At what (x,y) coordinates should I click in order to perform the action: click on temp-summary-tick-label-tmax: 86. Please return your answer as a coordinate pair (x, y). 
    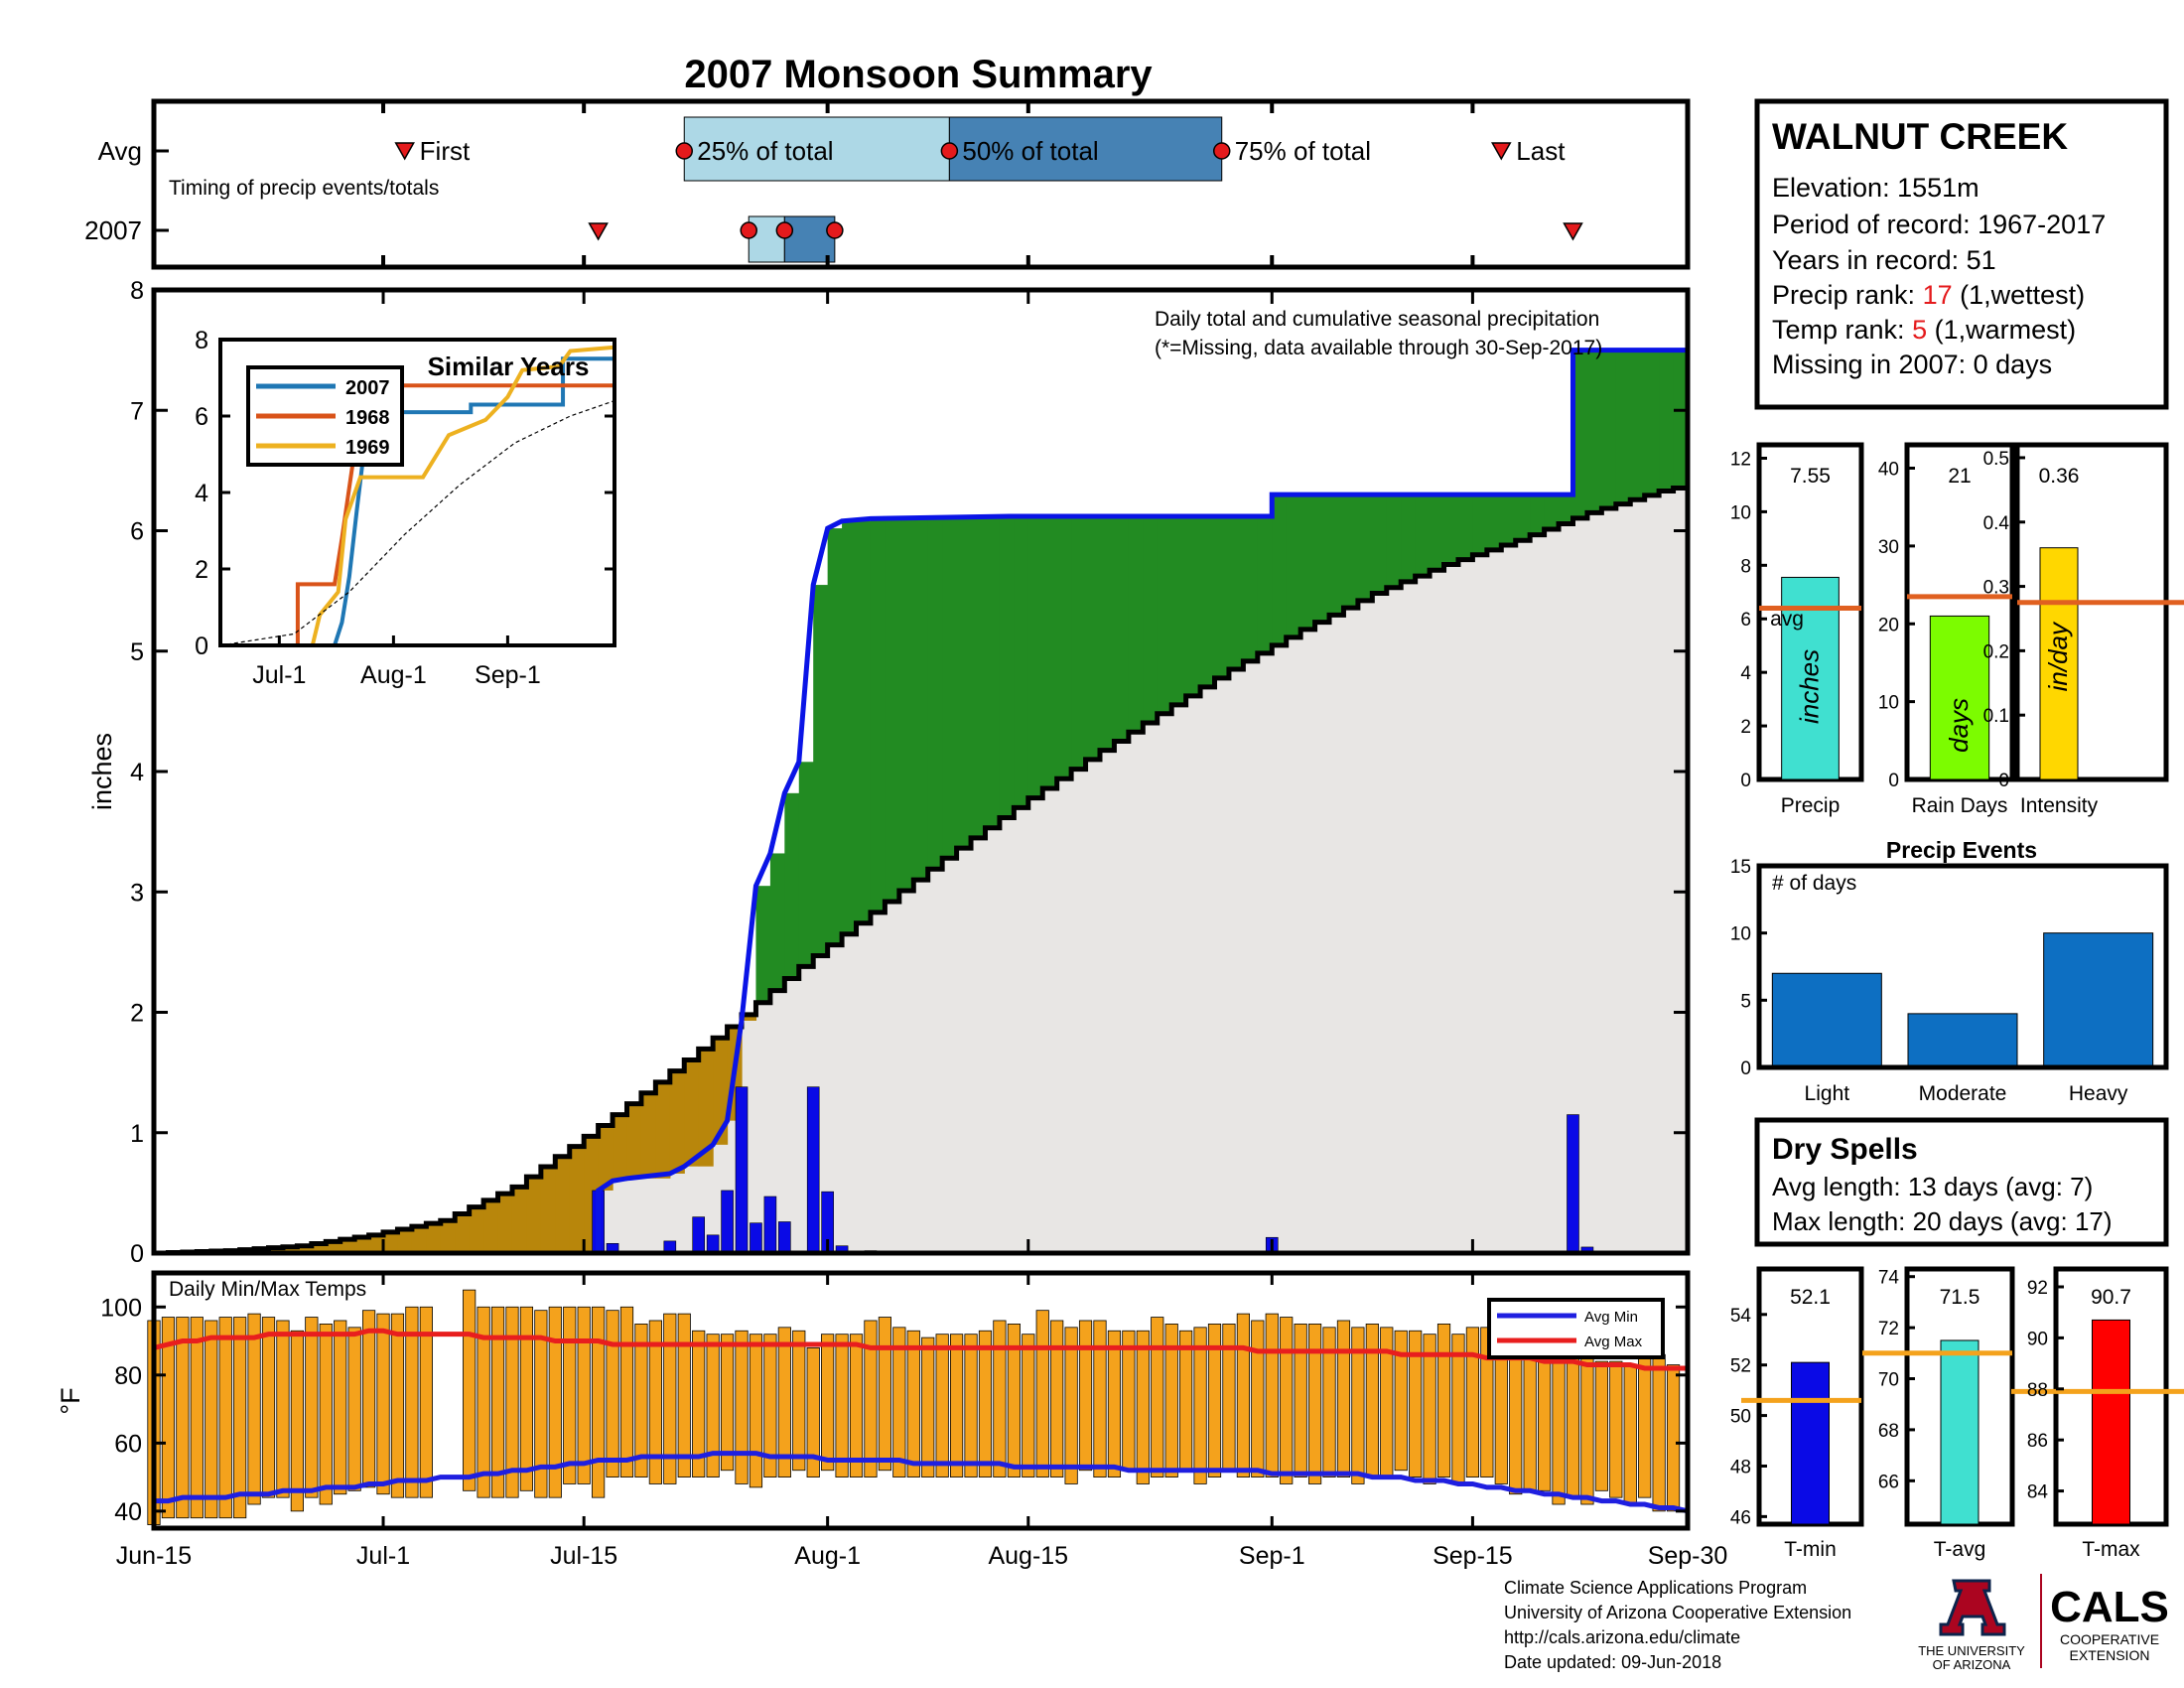
    Looking at the image, I should click on (2037, 1441).